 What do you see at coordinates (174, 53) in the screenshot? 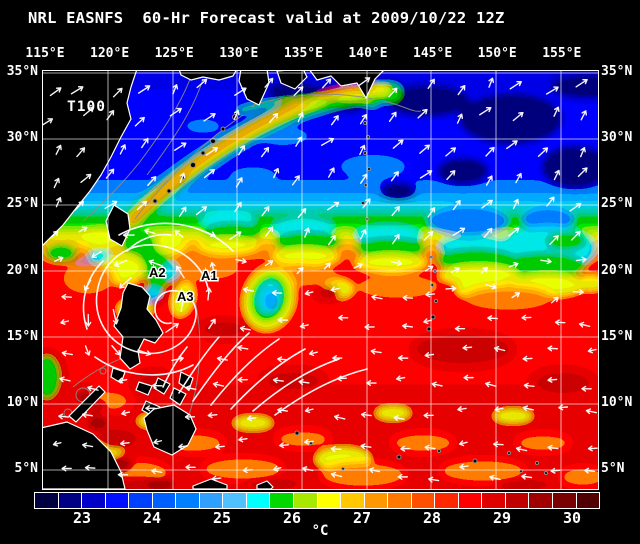
I see `lon-label: 125°E` at bounding box center [174, 53].